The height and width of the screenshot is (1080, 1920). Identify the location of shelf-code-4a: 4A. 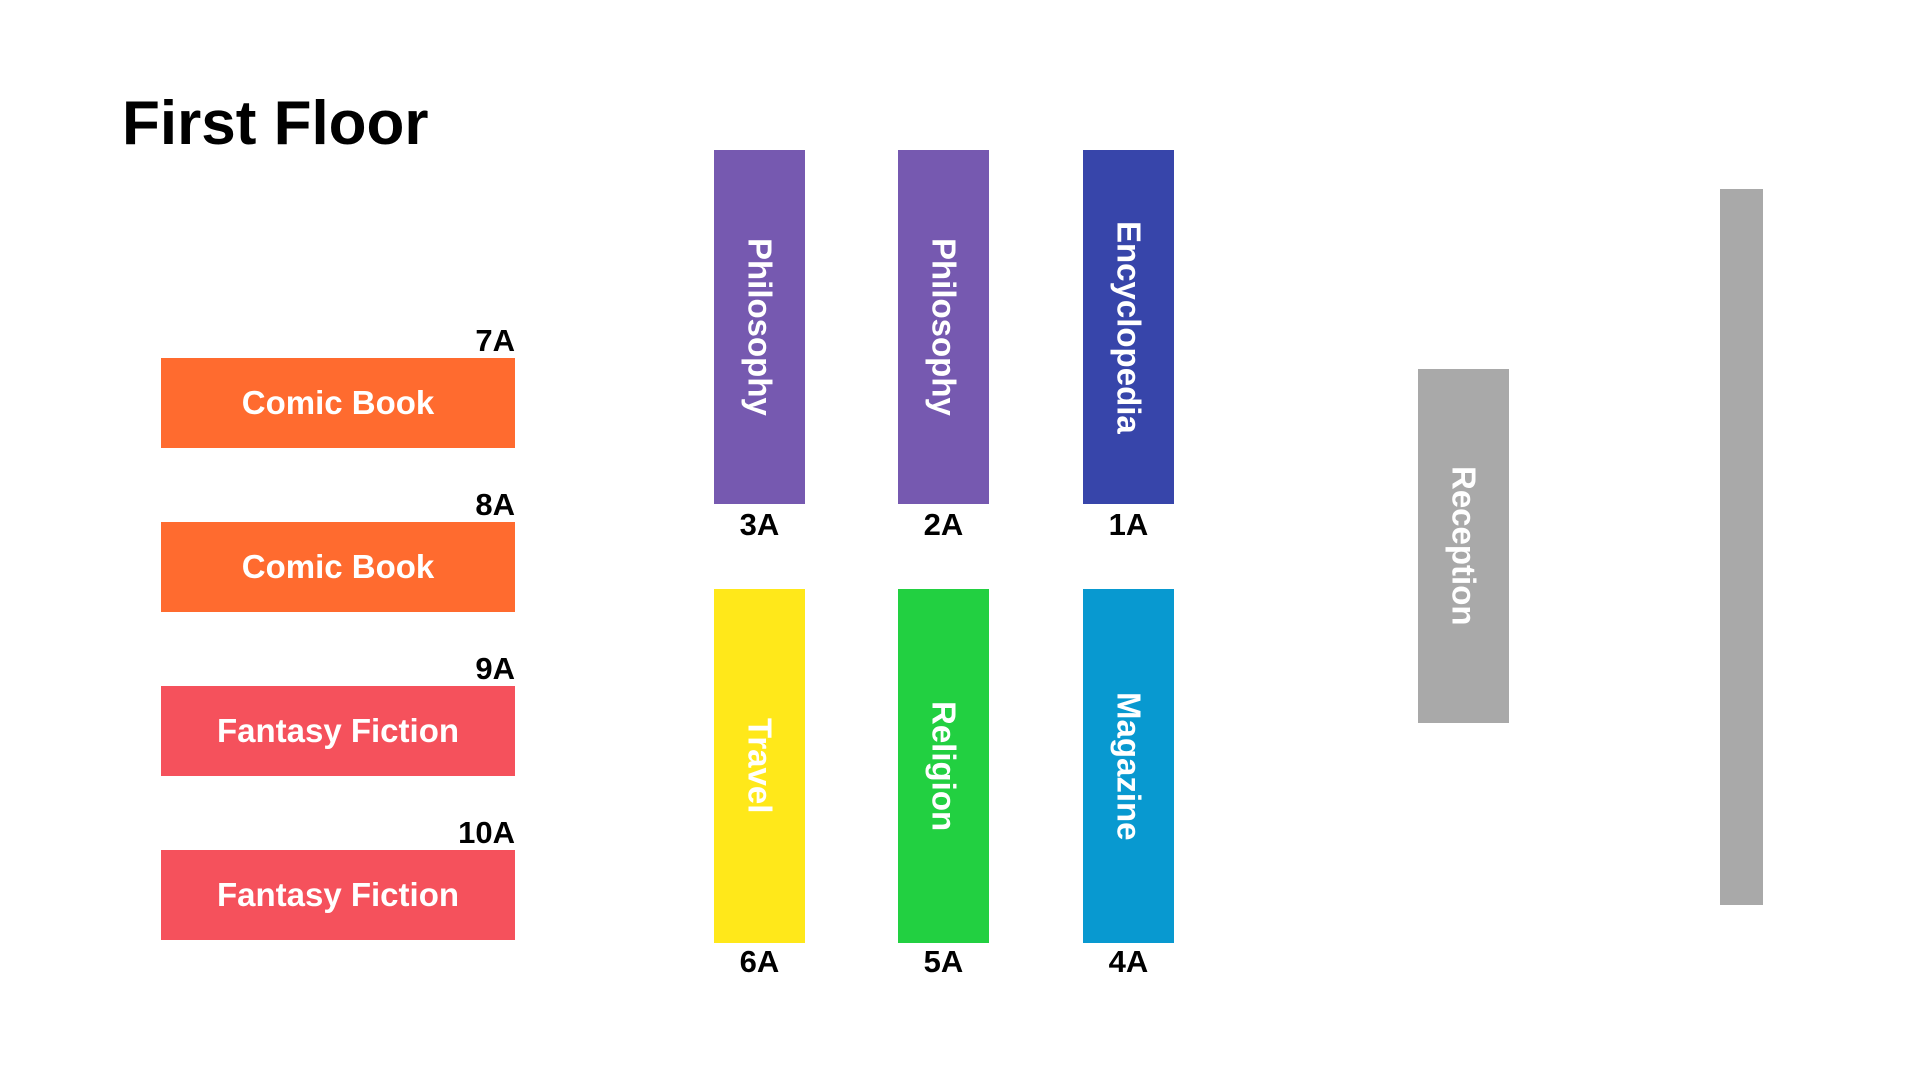
(1128, 961).